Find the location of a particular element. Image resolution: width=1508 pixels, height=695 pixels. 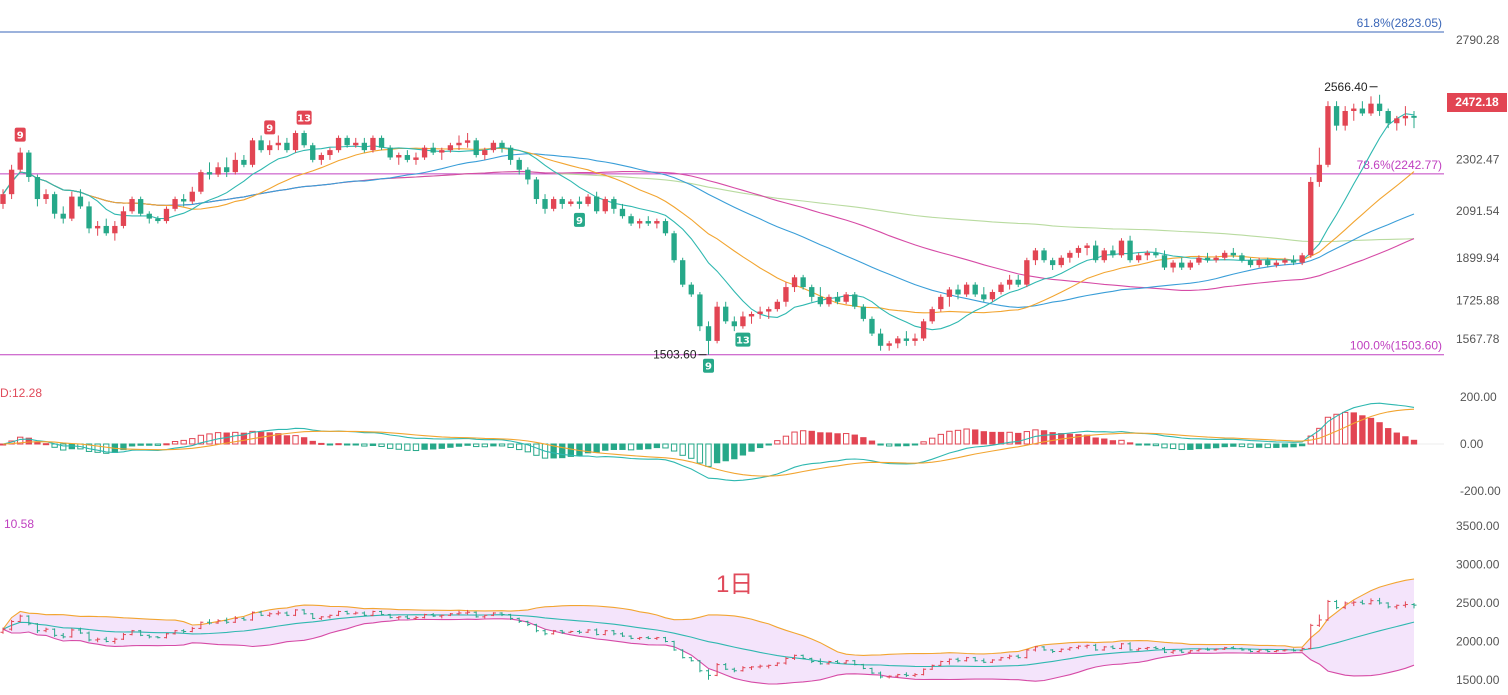

current-price-badge: 2472.18 is located at coordinates (1477, 102).